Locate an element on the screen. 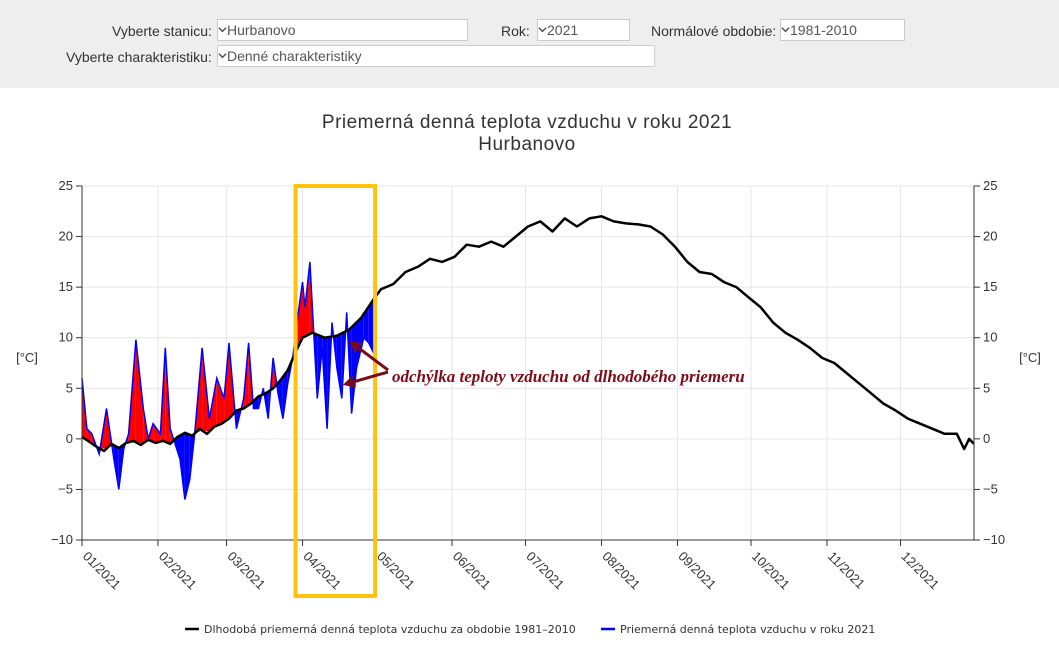 This screenshot has width=1059, height=659. x-tick-label: 01/2021 is located at coordinates (102, 571).